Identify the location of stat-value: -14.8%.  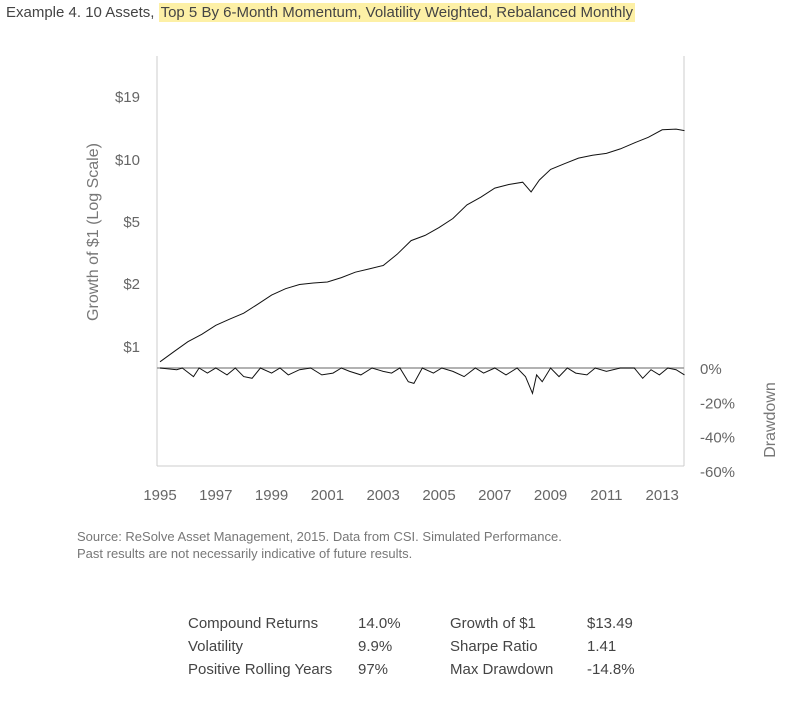
(611, 669).